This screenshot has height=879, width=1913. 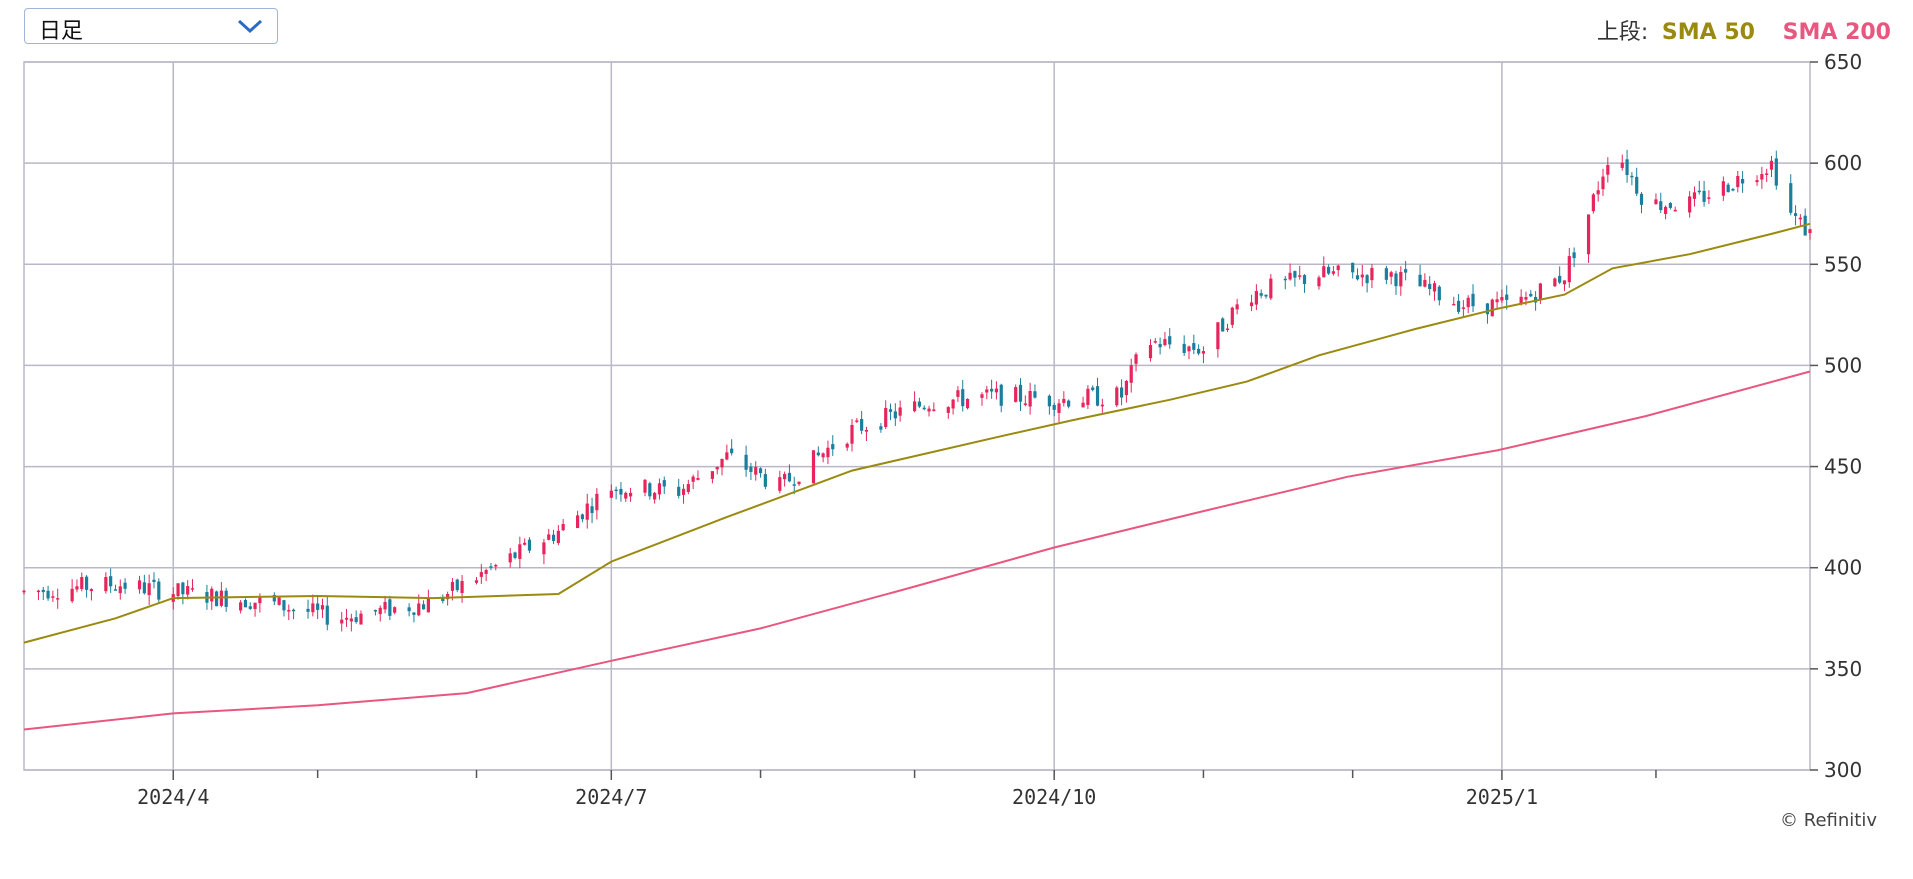 I want to click on chevron-down-icon, so click(x=250, y=26).